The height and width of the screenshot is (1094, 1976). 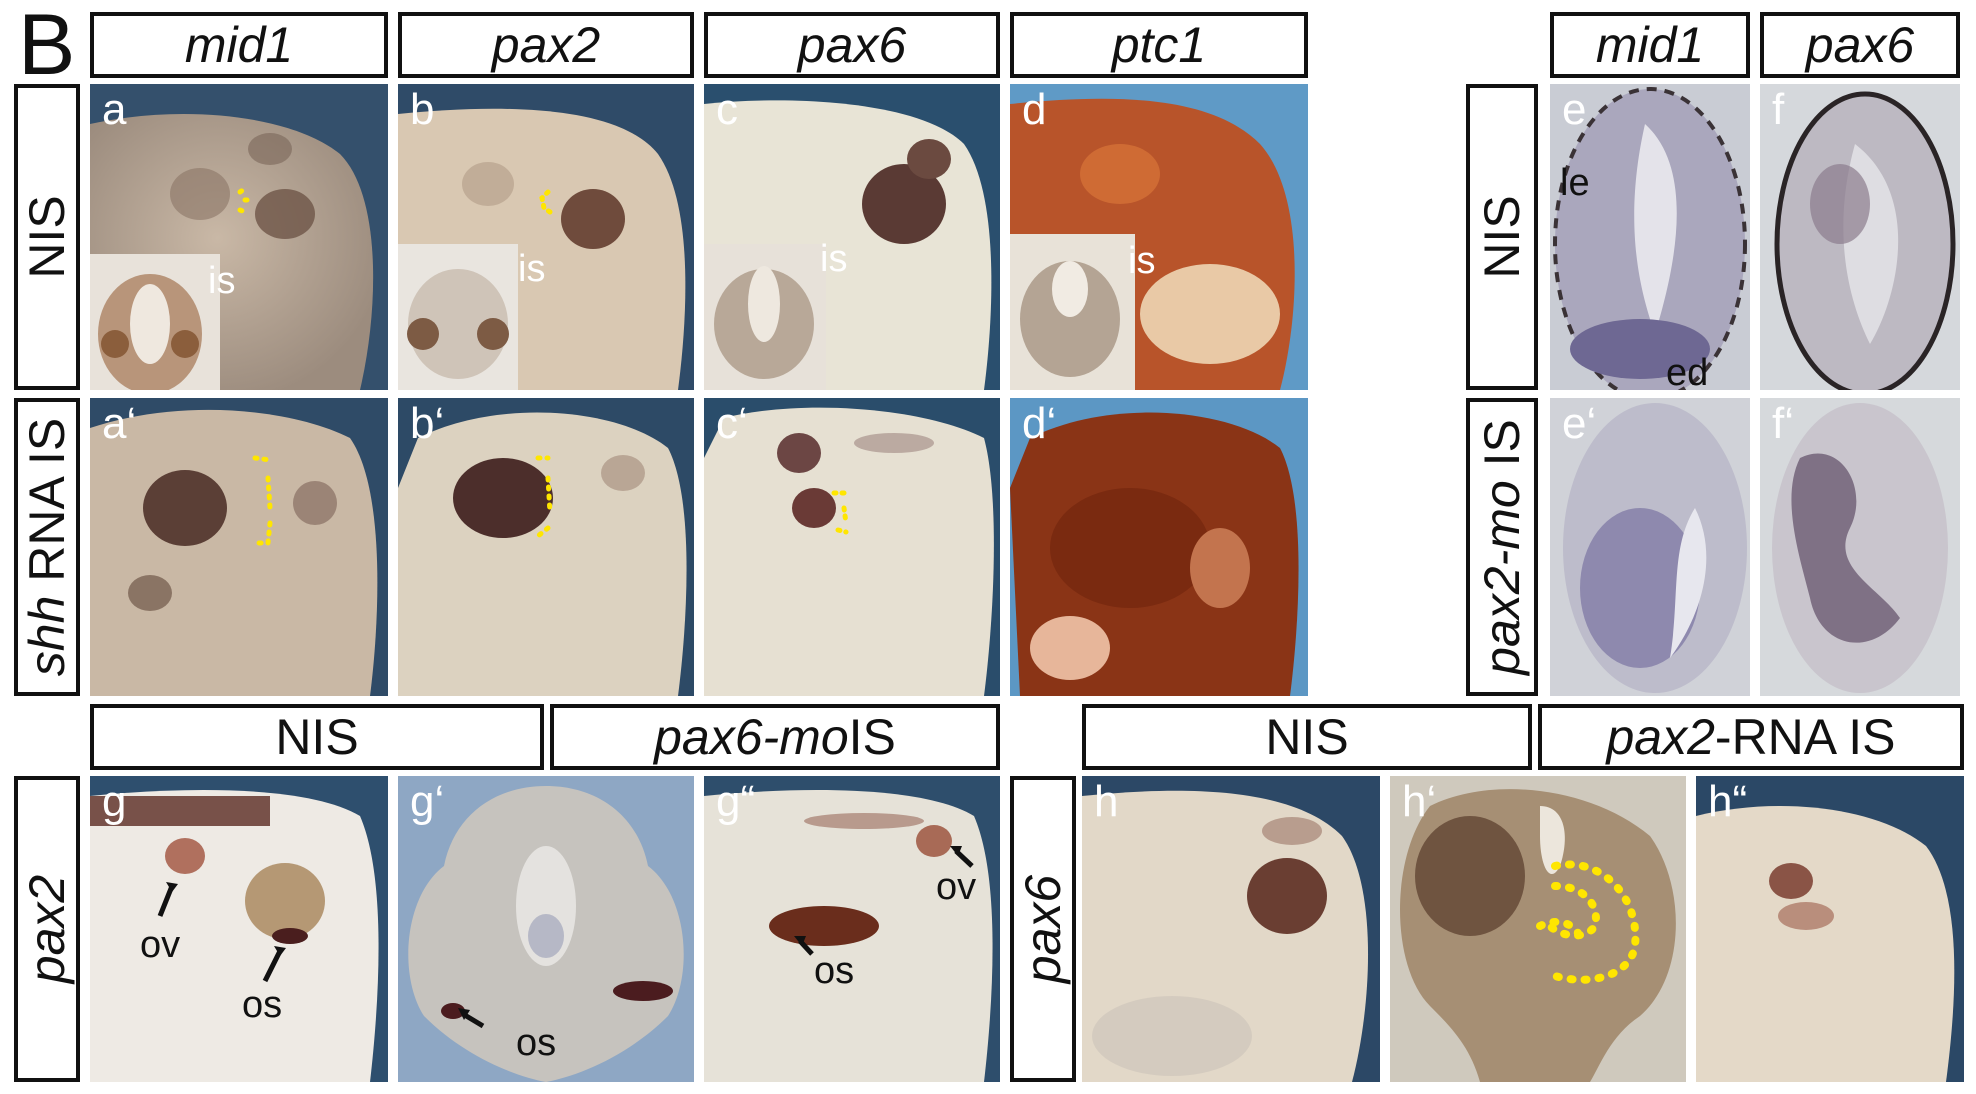 I want to click on micrograph-panel-e-prime: e‘, so click(x=1650, y=547).